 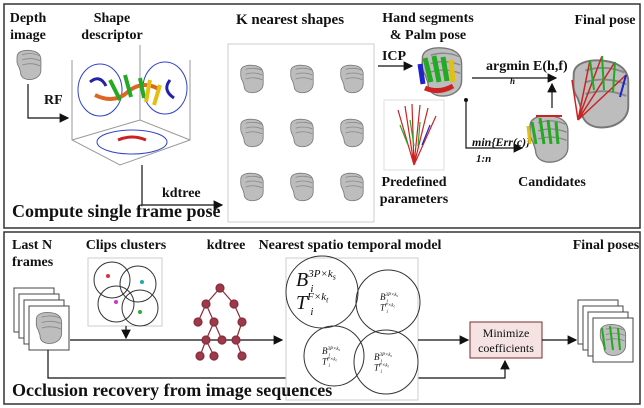 What do you see at coordinates (32, 245) in the screenshot?
I see `label: Last N` at bounding box center [32, 245].